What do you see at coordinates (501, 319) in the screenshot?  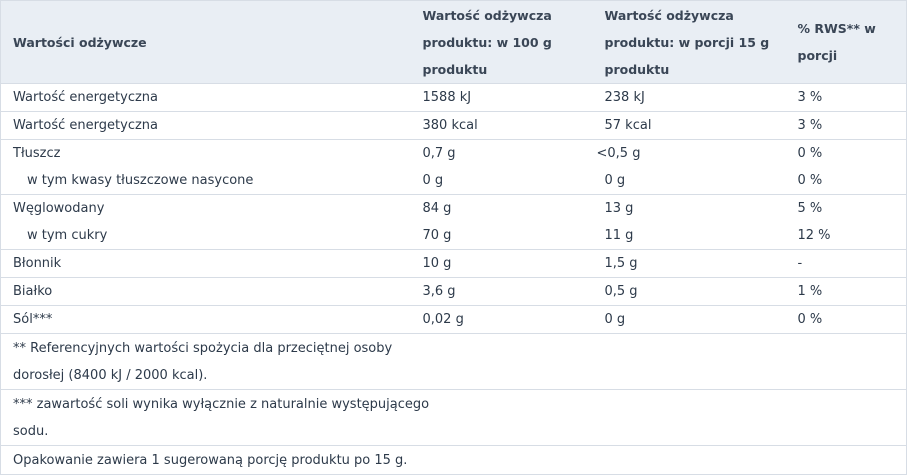 I see `value-per-100g: 0,02 g` at bounding box center [501, 319].